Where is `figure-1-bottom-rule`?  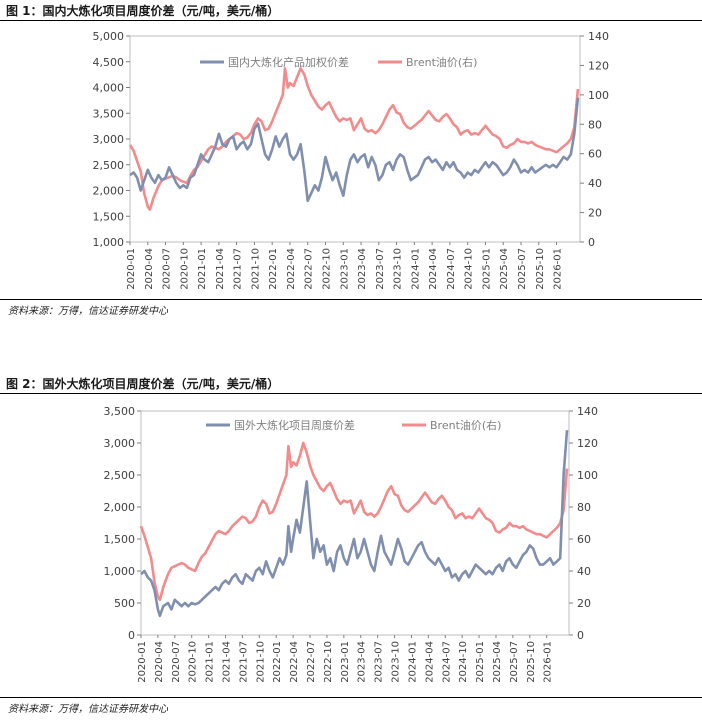
figure-1-bottom-rule is located at coordinates (351, 299).